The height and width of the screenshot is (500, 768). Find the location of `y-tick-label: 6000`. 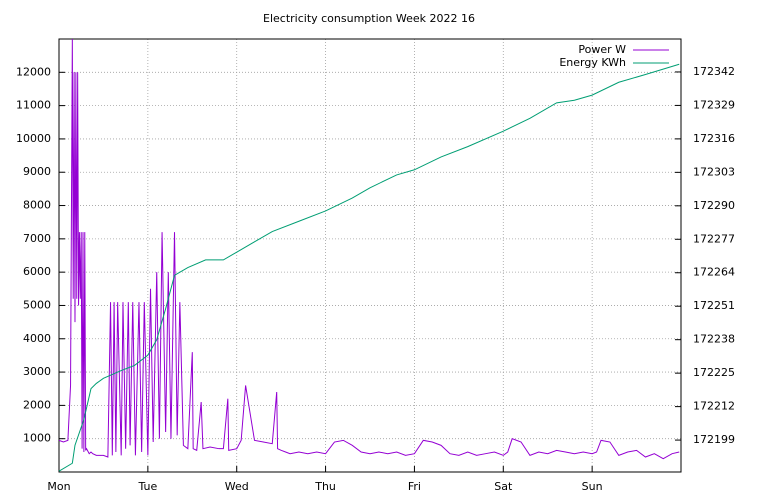

y-tick-label: 6000 is located at coordinates (37, 271).